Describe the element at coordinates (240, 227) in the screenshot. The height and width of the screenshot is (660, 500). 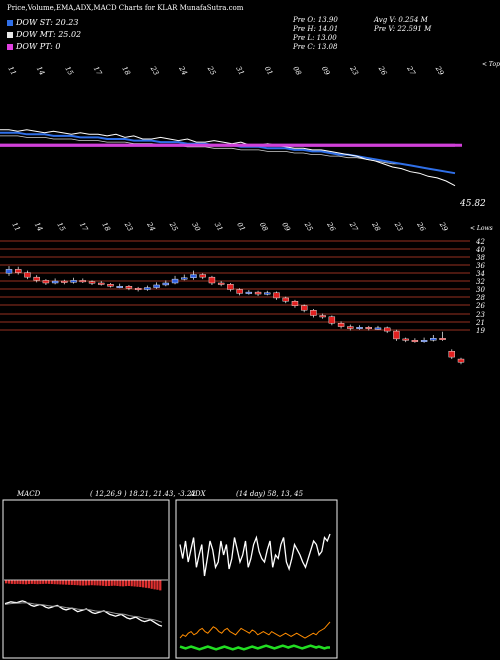
I see `bottom-date-label: 01` at that location.